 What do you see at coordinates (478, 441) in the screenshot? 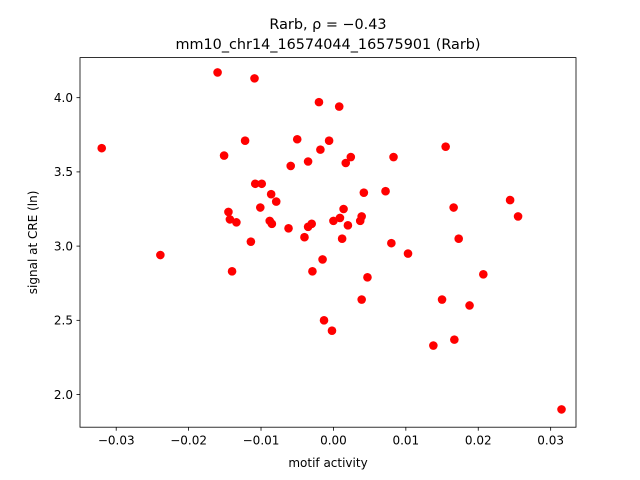
I see `x-tick-label: 0.02` at bounding box center [478, 441].